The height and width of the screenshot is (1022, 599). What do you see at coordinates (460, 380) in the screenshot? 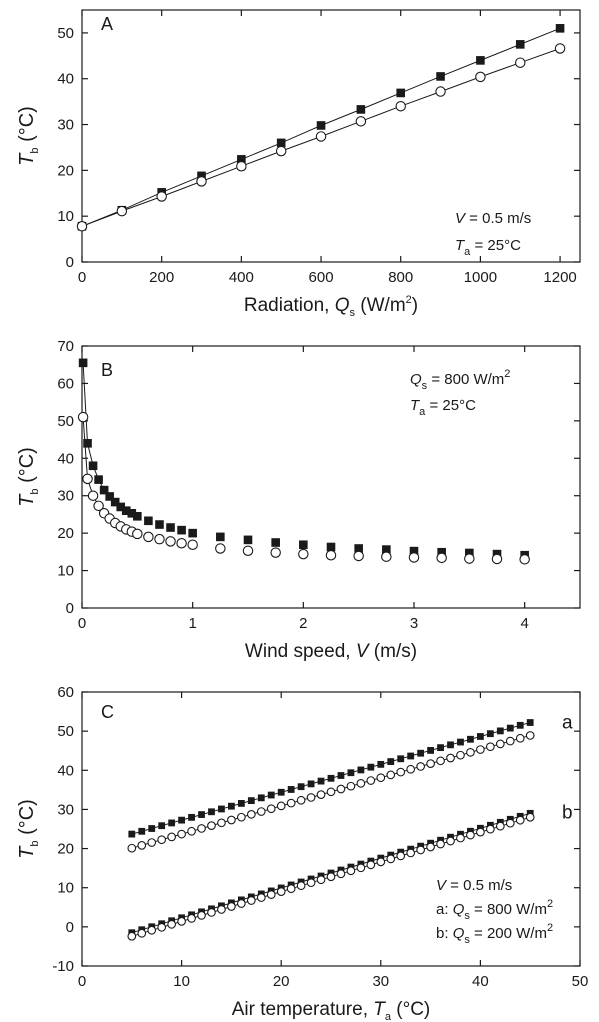
I see `annotation-text: Qs = 800 W/m2` at bounding box center [460, 380].